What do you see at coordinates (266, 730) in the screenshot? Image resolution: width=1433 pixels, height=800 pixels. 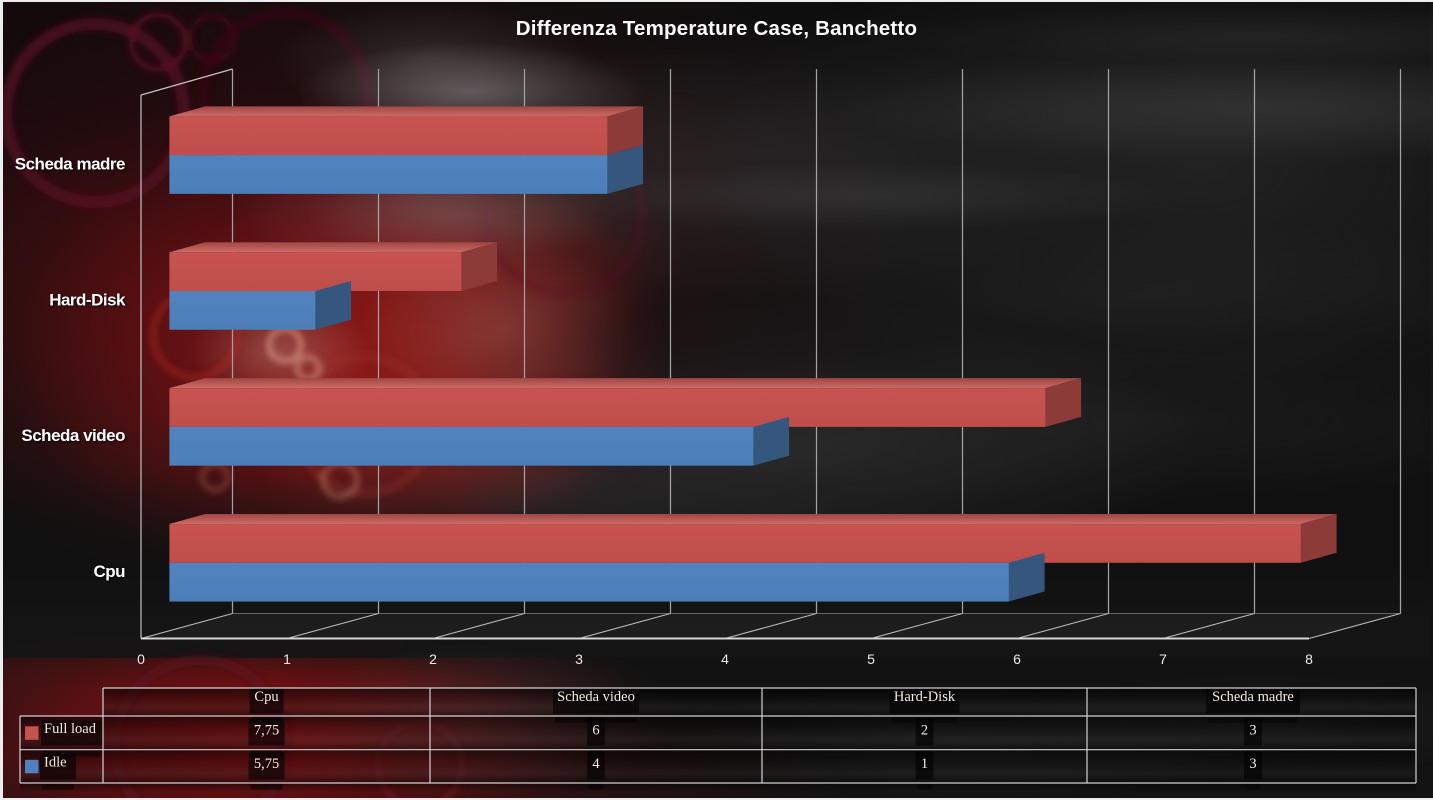 I see `svg-text: 7,75` at bounding box center [266, 730].